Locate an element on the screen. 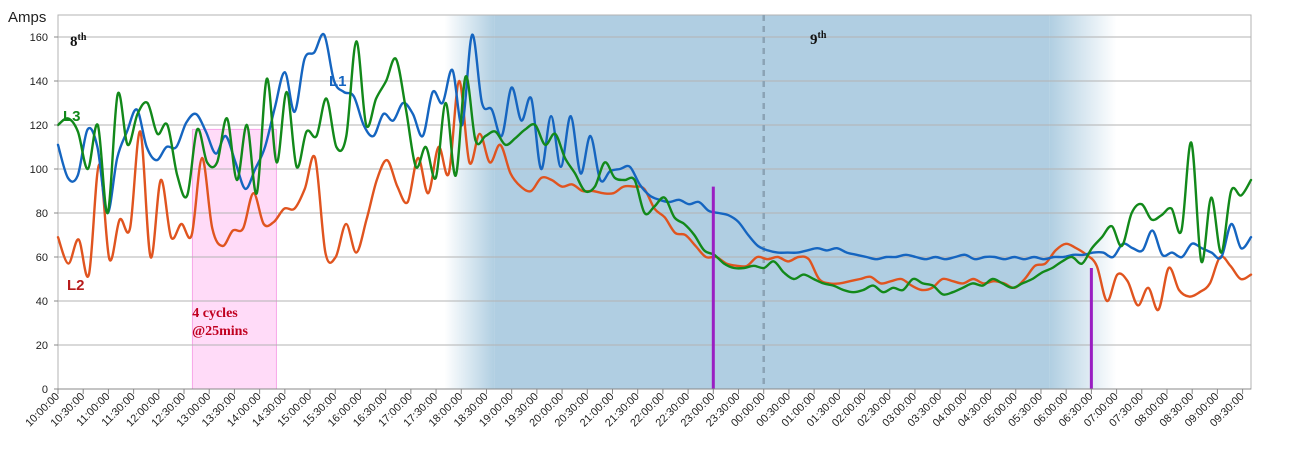 This screenshot has height=458, width=1296. y-tick-label: 100 is located at coordinates (39, 170).